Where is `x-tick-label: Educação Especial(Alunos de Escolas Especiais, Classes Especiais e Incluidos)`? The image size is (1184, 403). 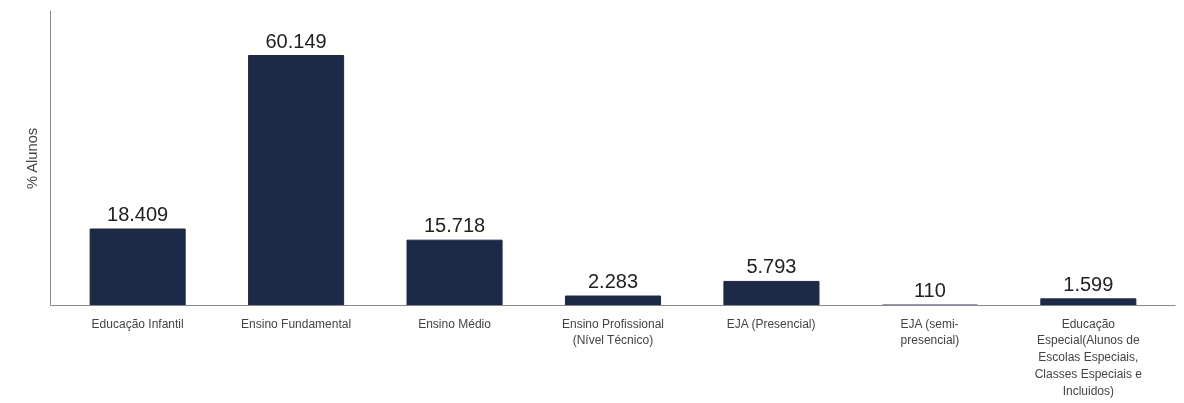 x-tick-label: Educação Especial(Alunos de Escolas Especiais, Classes Especiais e Incluidos) is located at coordinates (1088, 357).